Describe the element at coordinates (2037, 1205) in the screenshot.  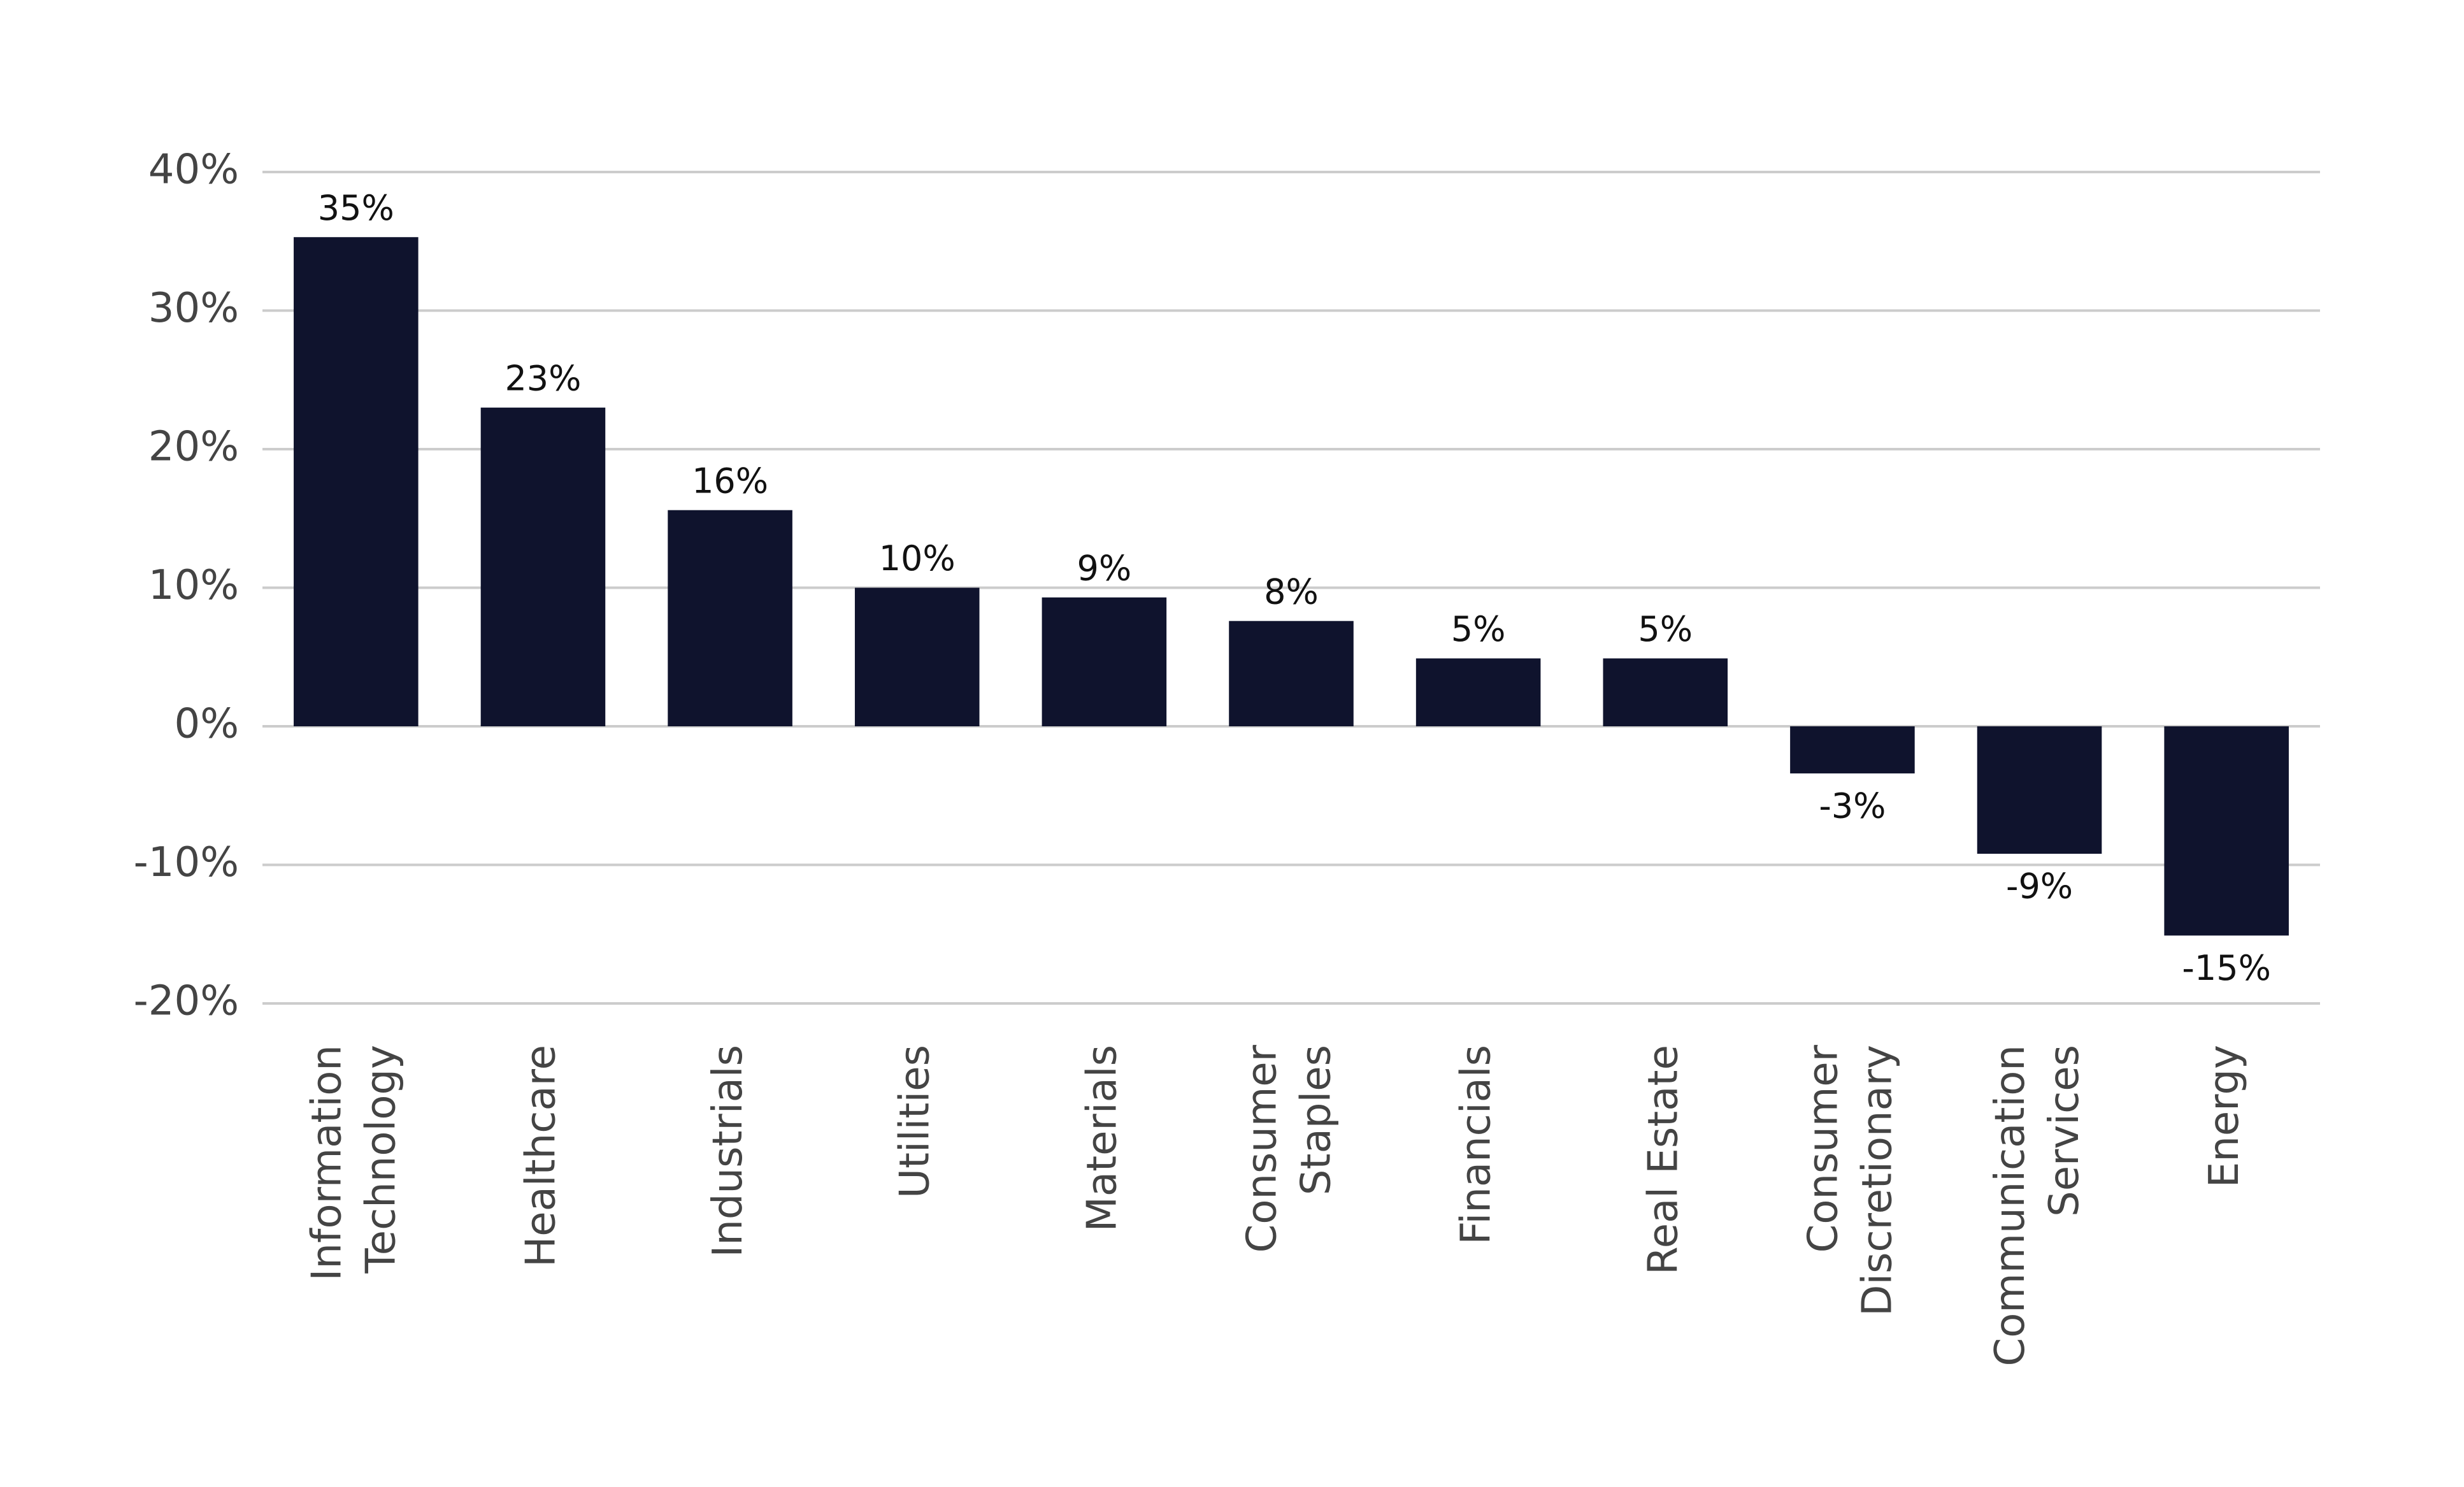
I see `x-tick-label: Communication Services` at that location.